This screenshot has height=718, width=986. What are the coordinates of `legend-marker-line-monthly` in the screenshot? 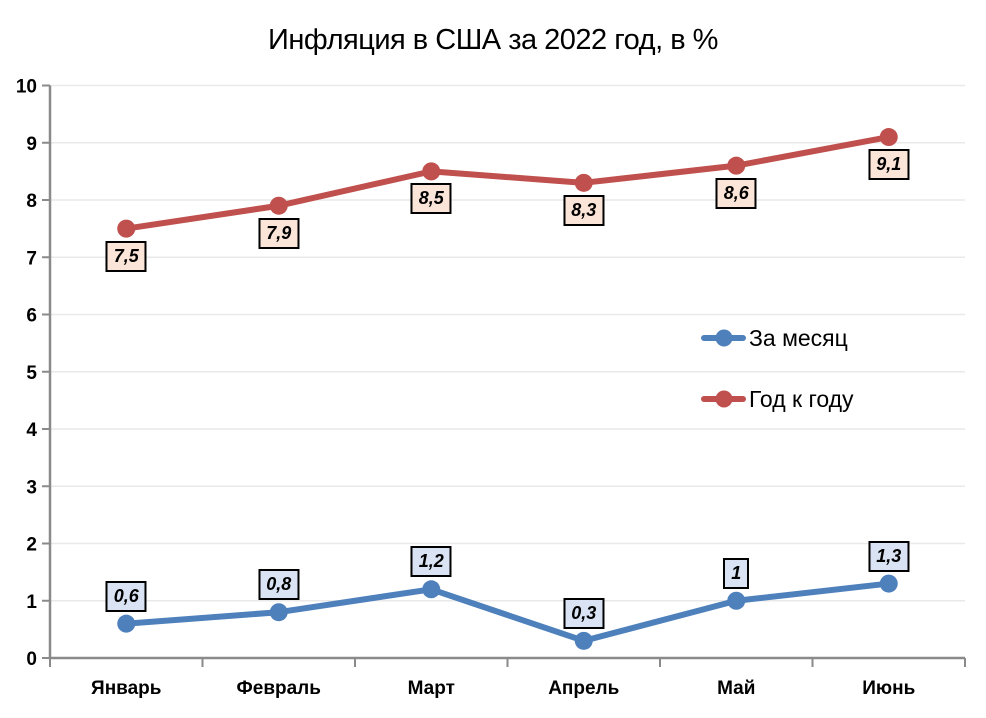 It's located at (723, 338).